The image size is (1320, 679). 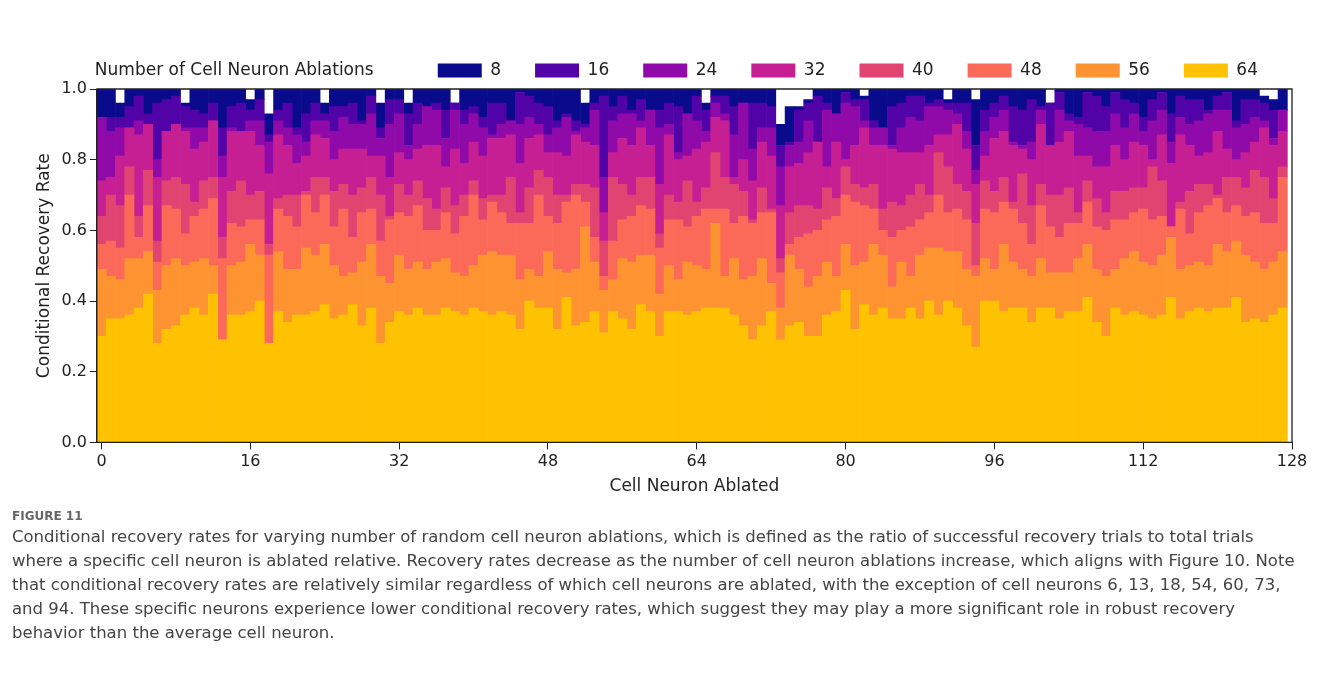 I want to click on legend-label: 32, so click(x=814, y=68).